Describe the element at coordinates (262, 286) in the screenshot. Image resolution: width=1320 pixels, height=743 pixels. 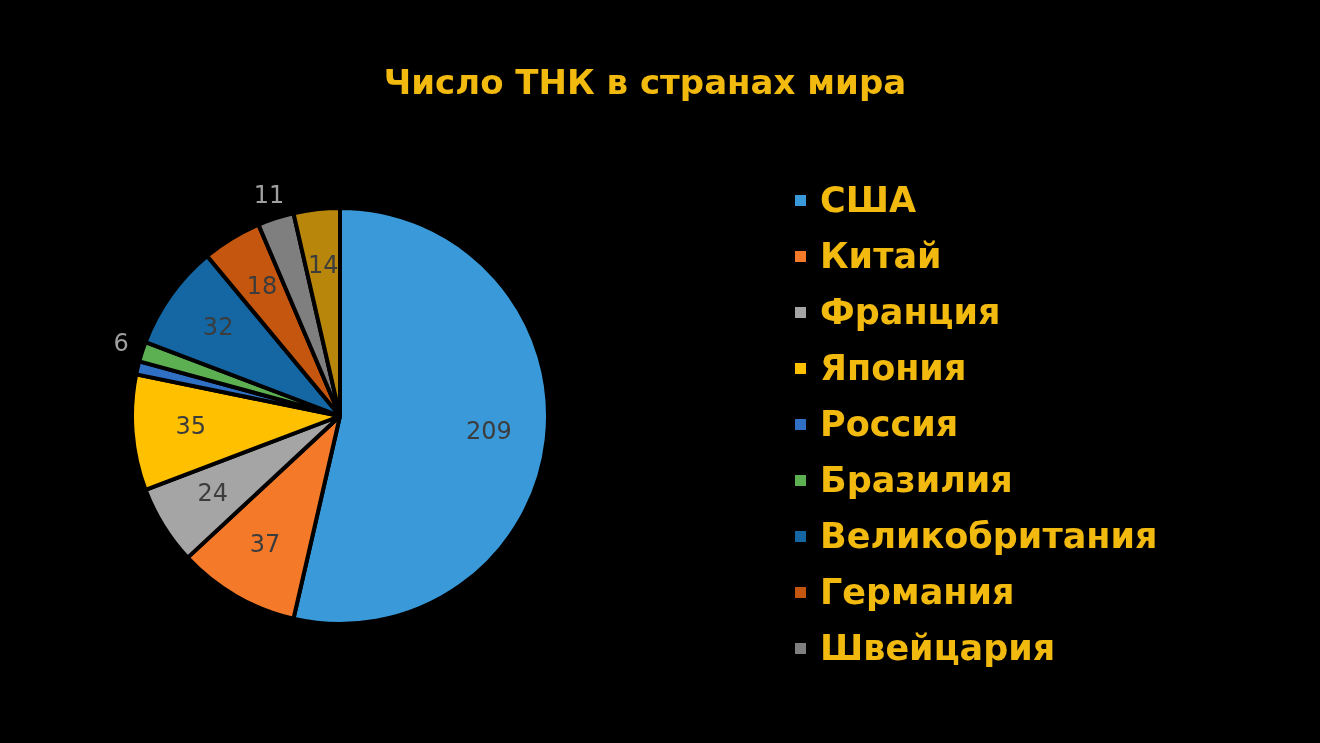
I see `data-label: 18` at that location.